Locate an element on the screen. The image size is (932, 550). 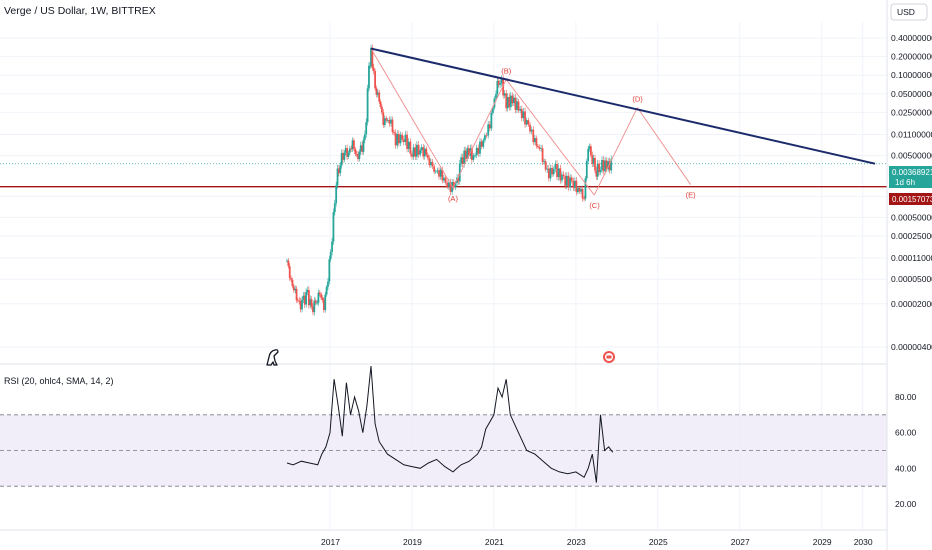
support-price-badge: 0.00157073 is located at coordinates (910, 199).